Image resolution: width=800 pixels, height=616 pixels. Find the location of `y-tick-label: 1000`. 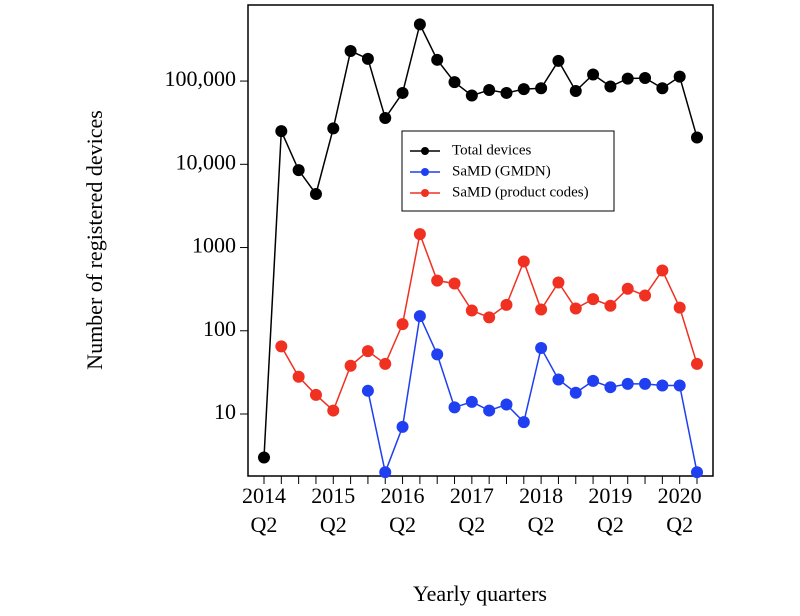

y-tick-label: 1000 is located at coordinates (214, 245).